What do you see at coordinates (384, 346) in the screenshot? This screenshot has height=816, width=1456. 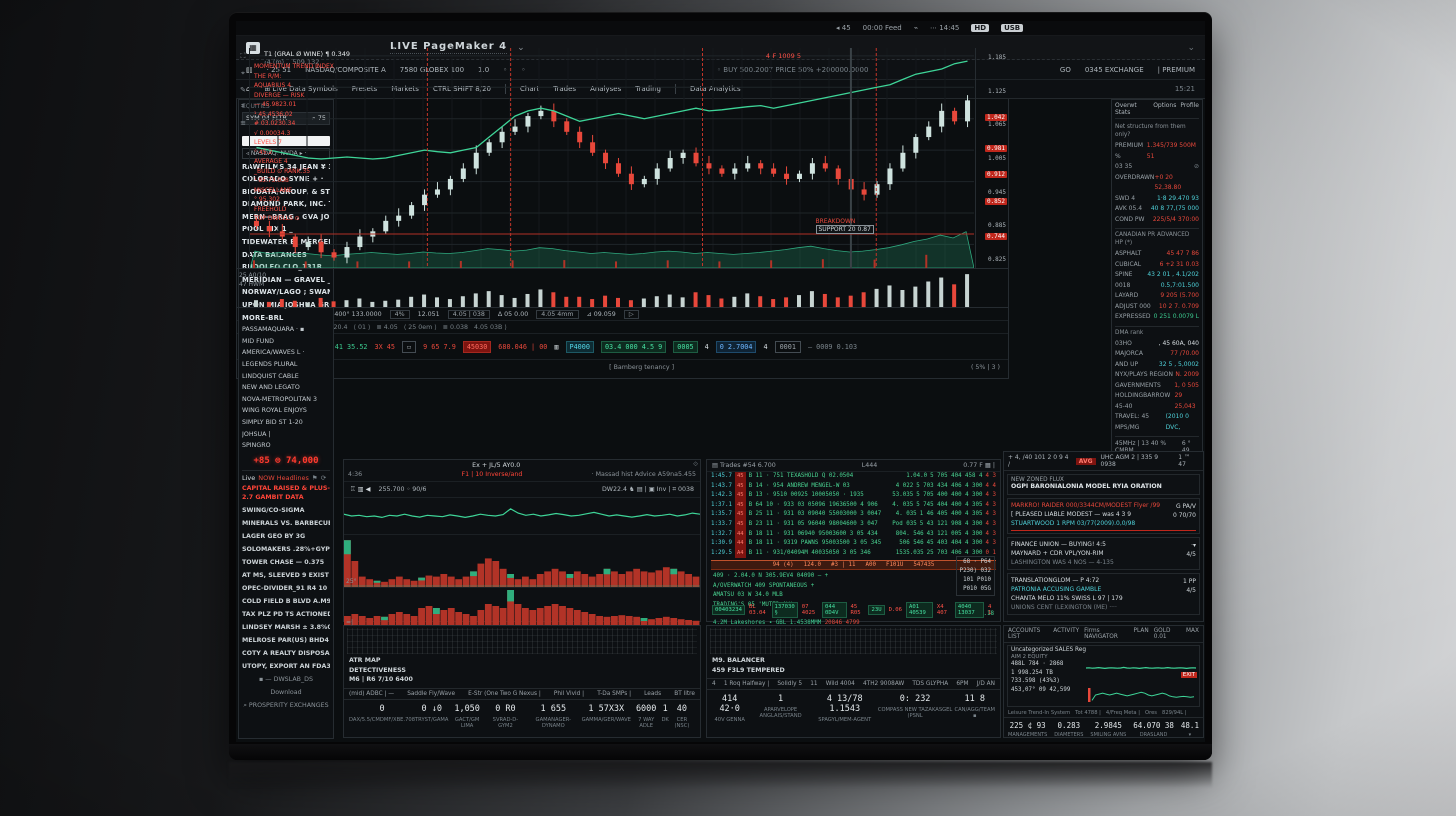 I see `status-chip: 3X 45` at bounding box center [384, 346].